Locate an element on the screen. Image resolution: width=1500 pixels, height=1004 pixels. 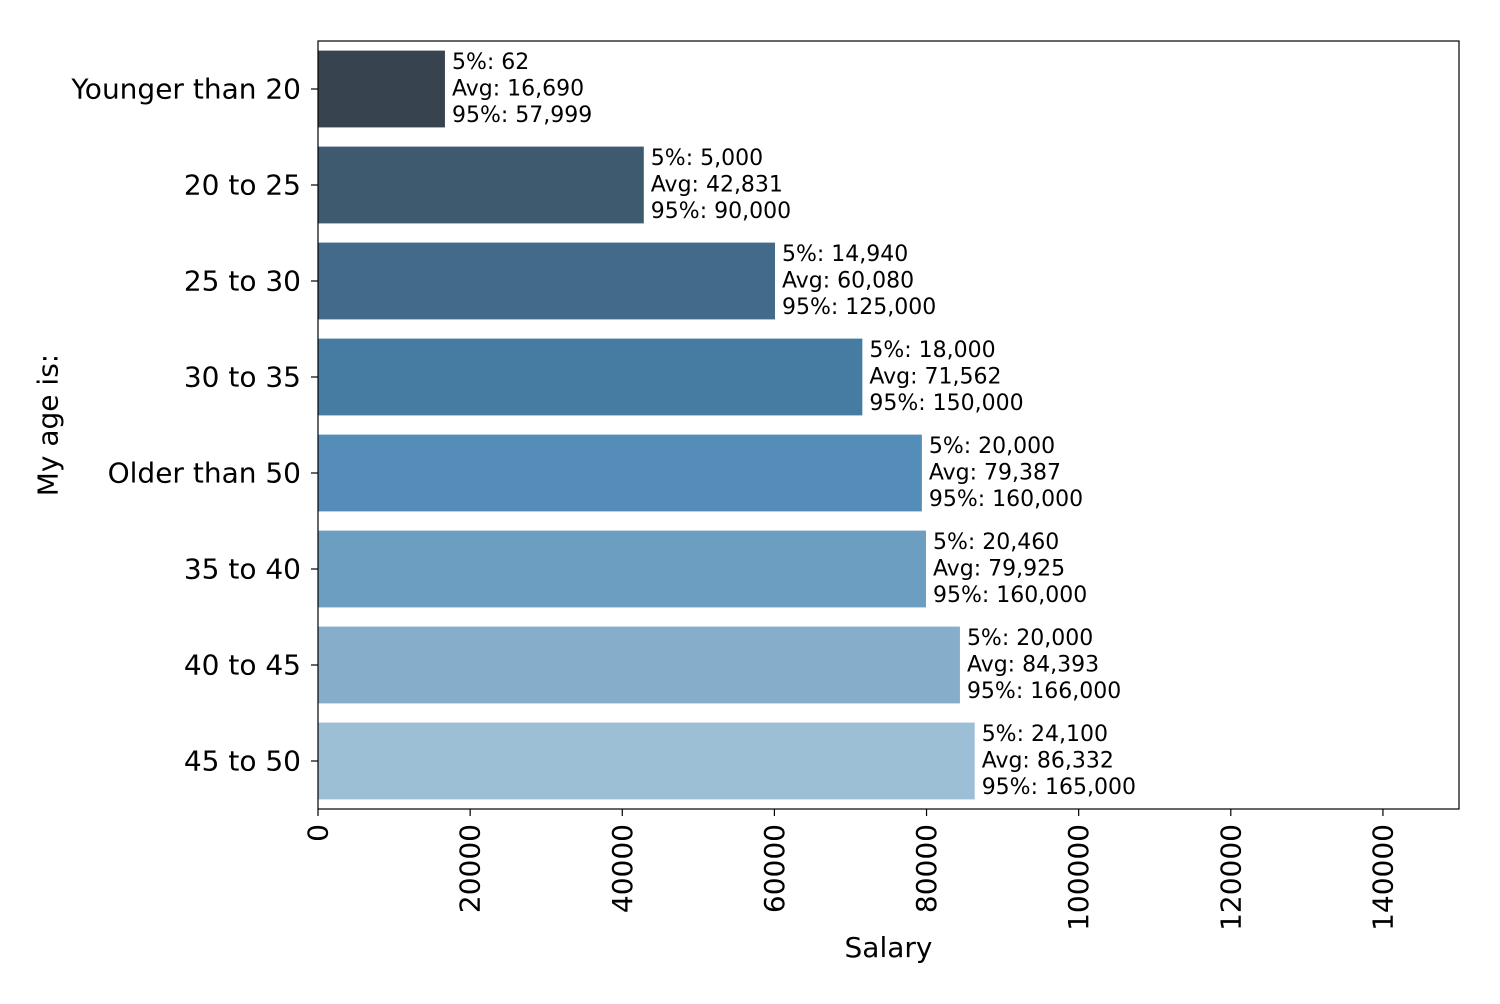
bar-annotation: 95%: 90,000 is located at coordinates (721, 211).